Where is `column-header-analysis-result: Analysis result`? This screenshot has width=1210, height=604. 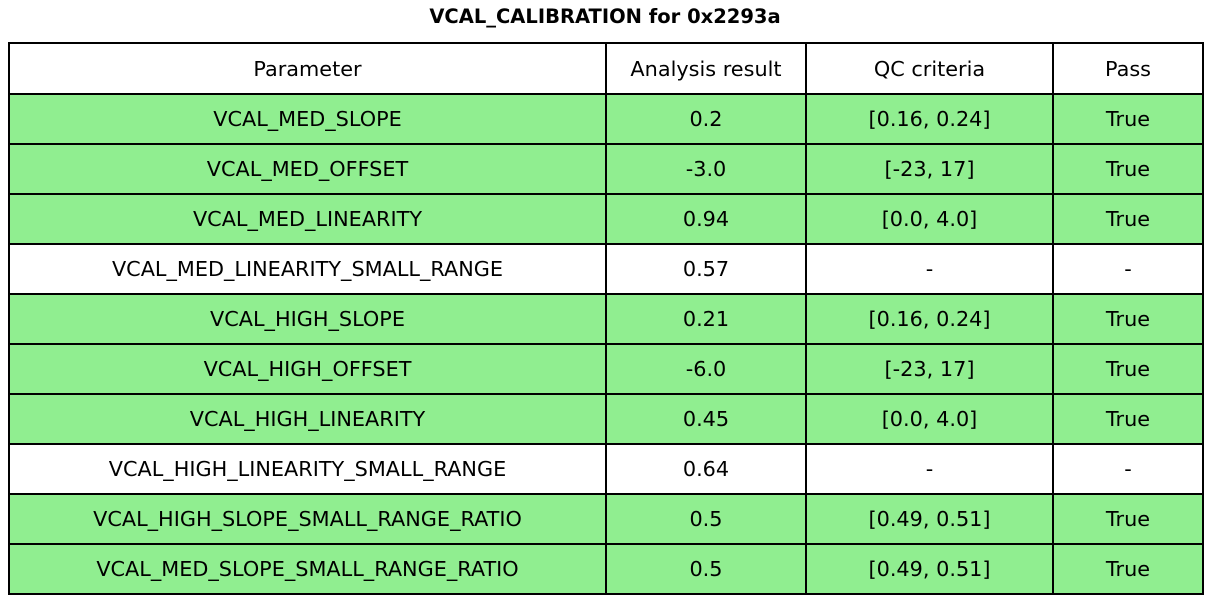 column-header-analysis-result: Analysis result is located at coordinates (706, 68).